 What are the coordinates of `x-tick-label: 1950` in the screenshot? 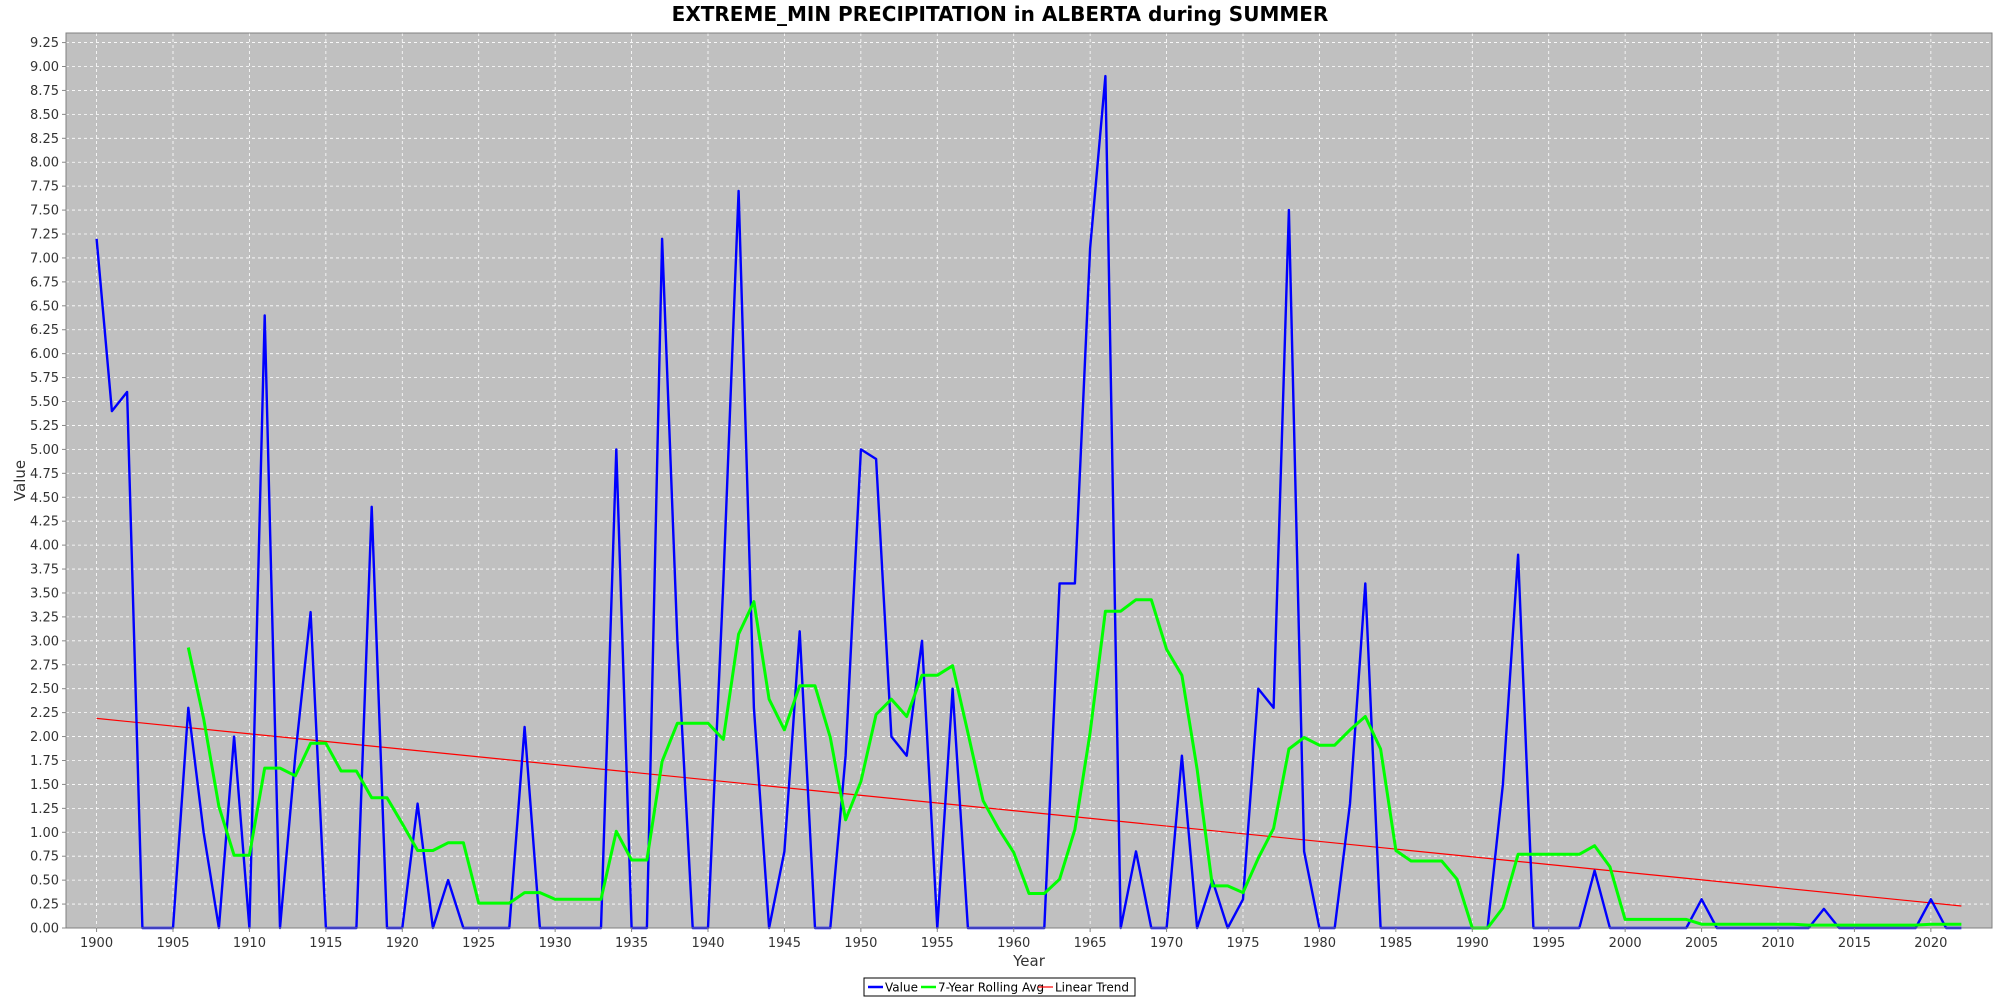 It's located at (860, 943).